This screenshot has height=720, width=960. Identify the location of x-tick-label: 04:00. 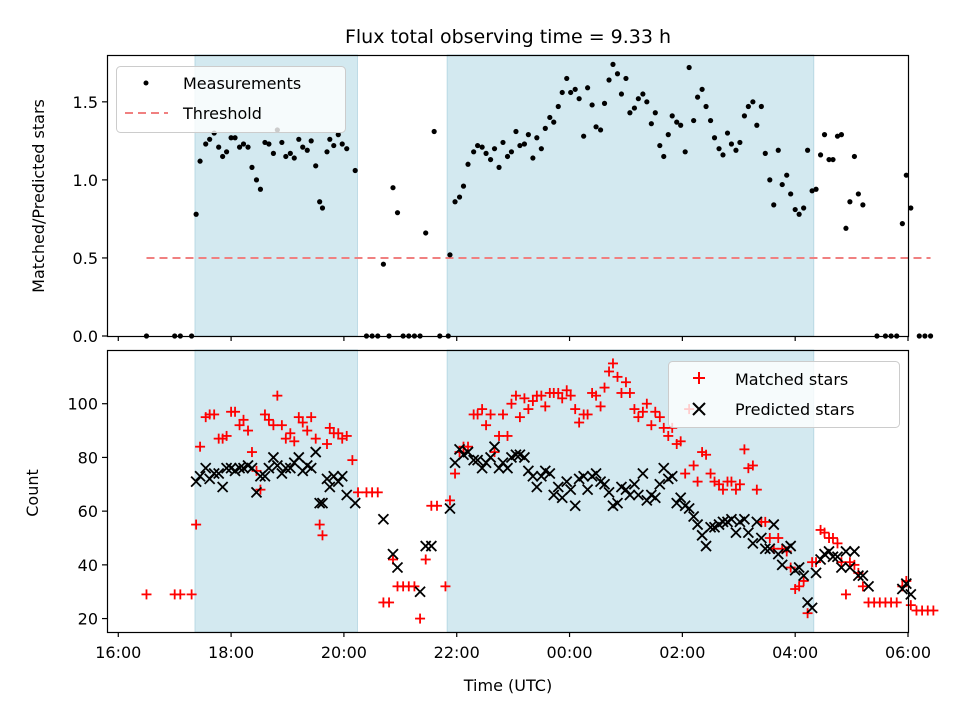
(795, 652).